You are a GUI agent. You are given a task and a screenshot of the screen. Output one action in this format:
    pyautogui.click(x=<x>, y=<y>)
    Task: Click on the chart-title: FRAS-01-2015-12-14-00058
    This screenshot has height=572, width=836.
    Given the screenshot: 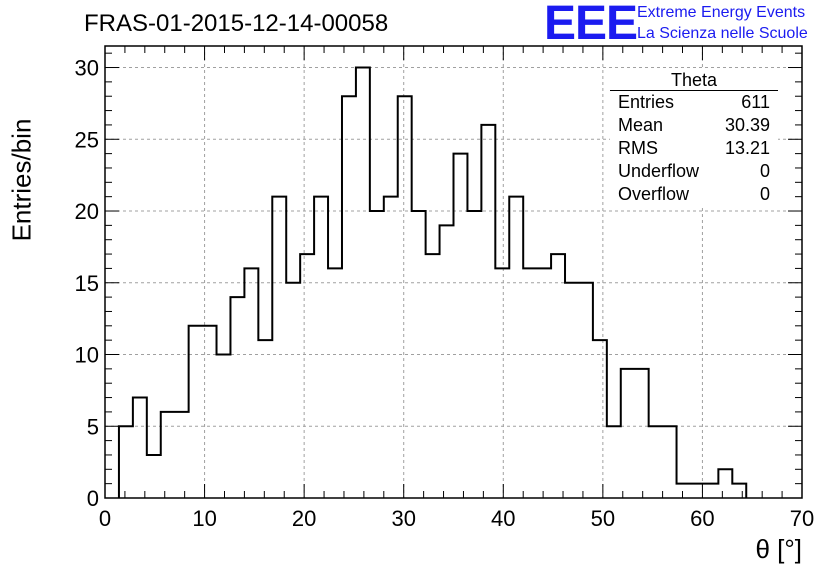 What is the action you would take?
    pyautogui.click(x=236, y=23)
    